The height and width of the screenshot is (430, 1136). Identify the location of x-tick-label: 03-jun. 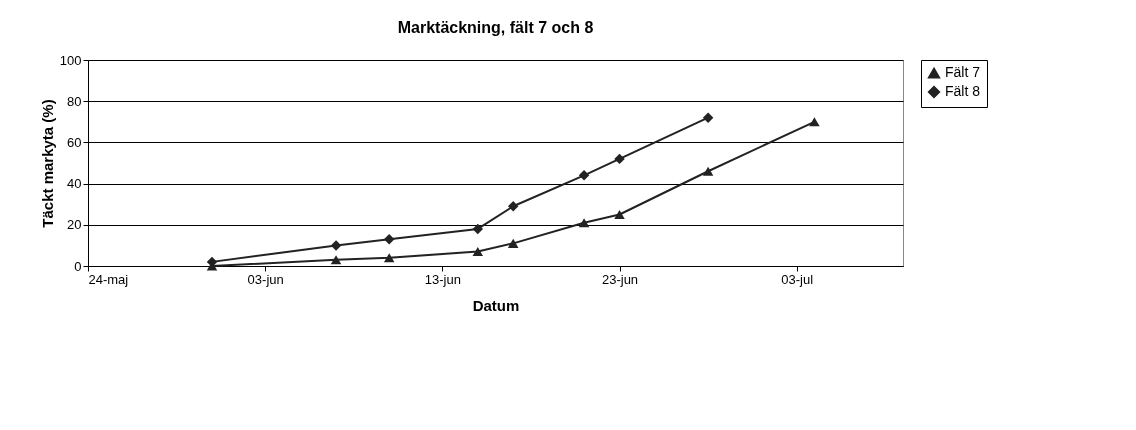
(265, 279).